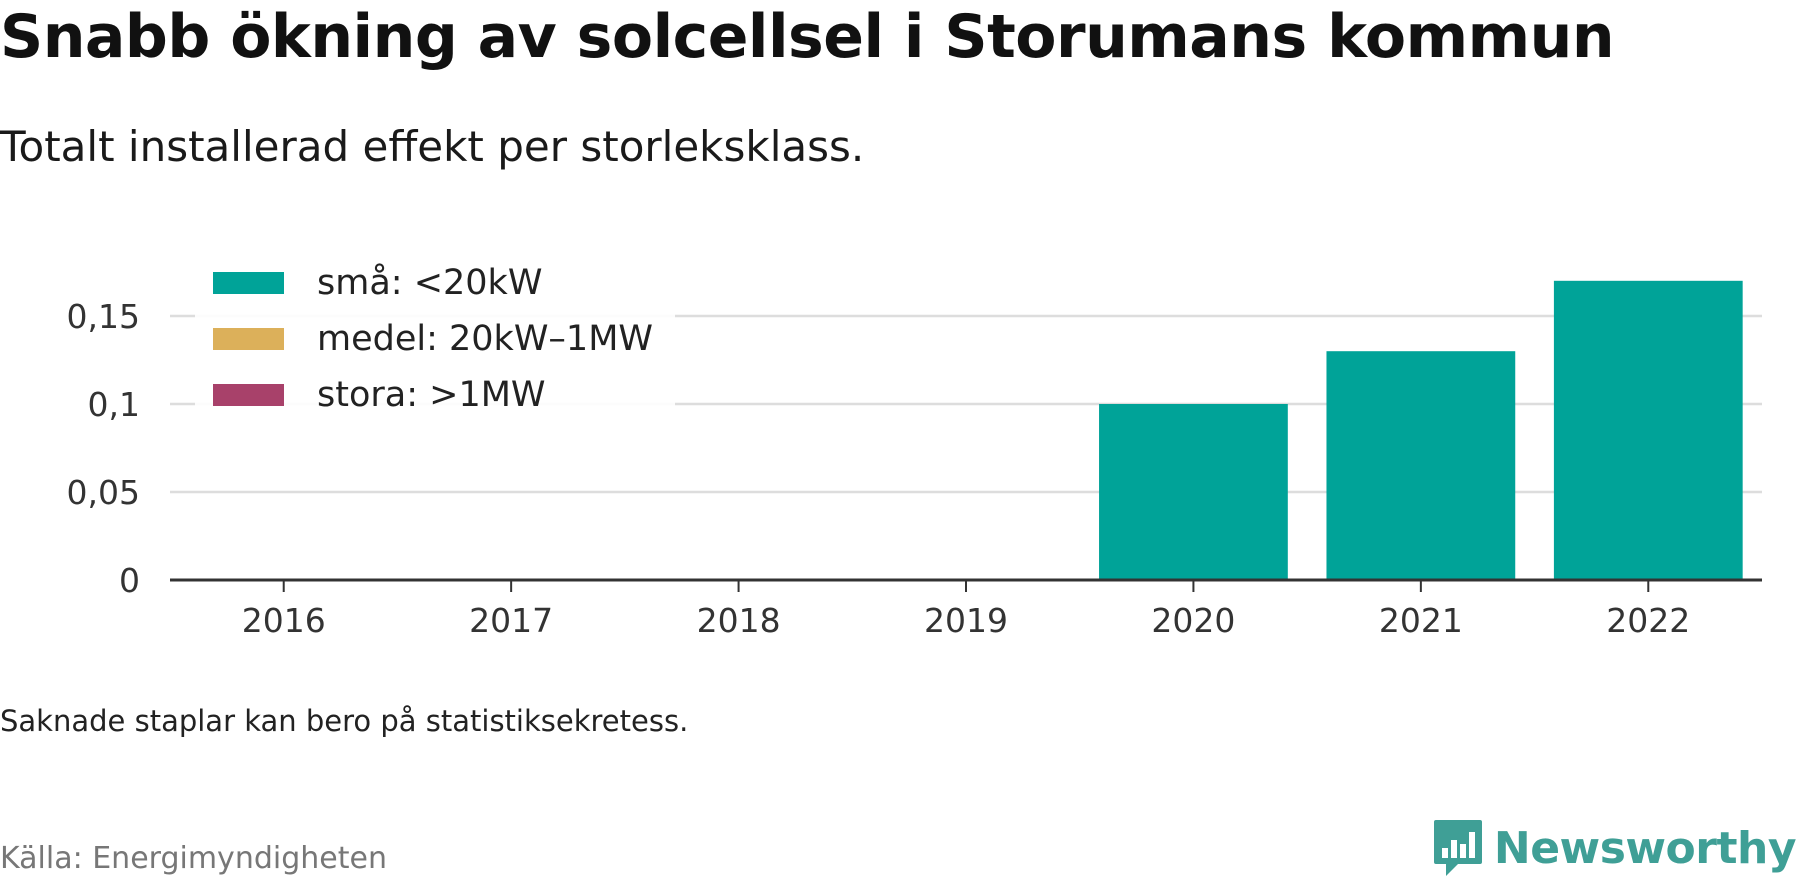  I want to click on newsworthy-logo-icon, so click(1457, 848).